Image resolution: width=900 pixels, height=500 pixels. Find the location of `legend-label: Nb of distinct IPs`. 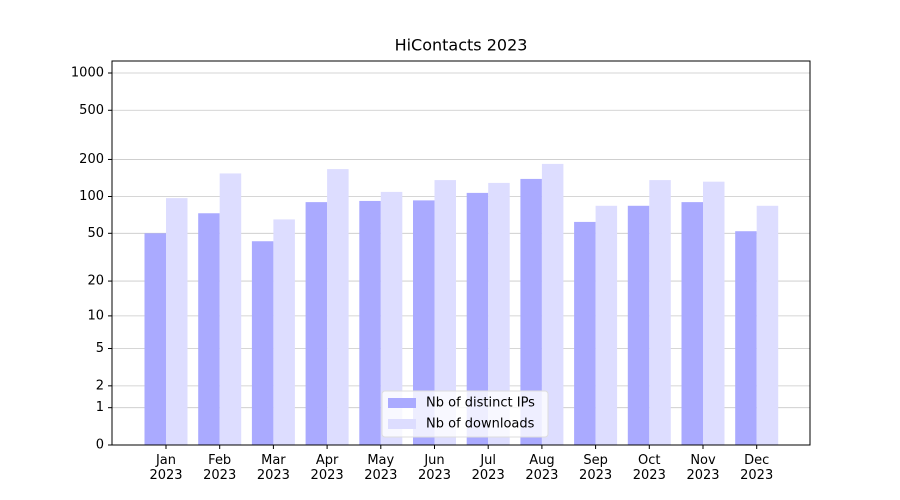

legend-label: Nb of distinct IPs is located at coordinates (480, 403).